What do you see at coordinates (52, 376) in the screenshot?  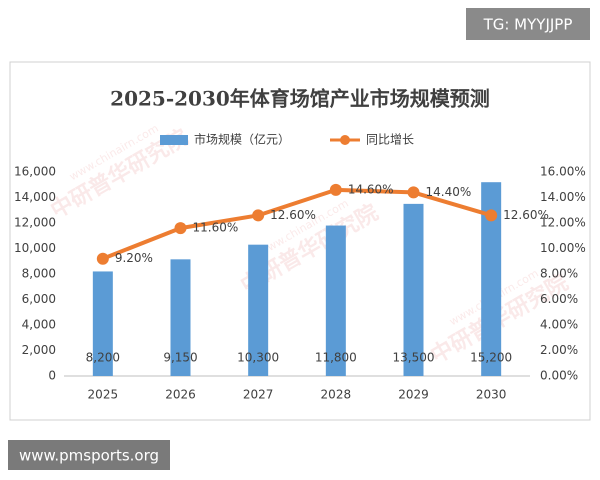 I see `y-tick-label: 0` at bounding box center [52, 376].